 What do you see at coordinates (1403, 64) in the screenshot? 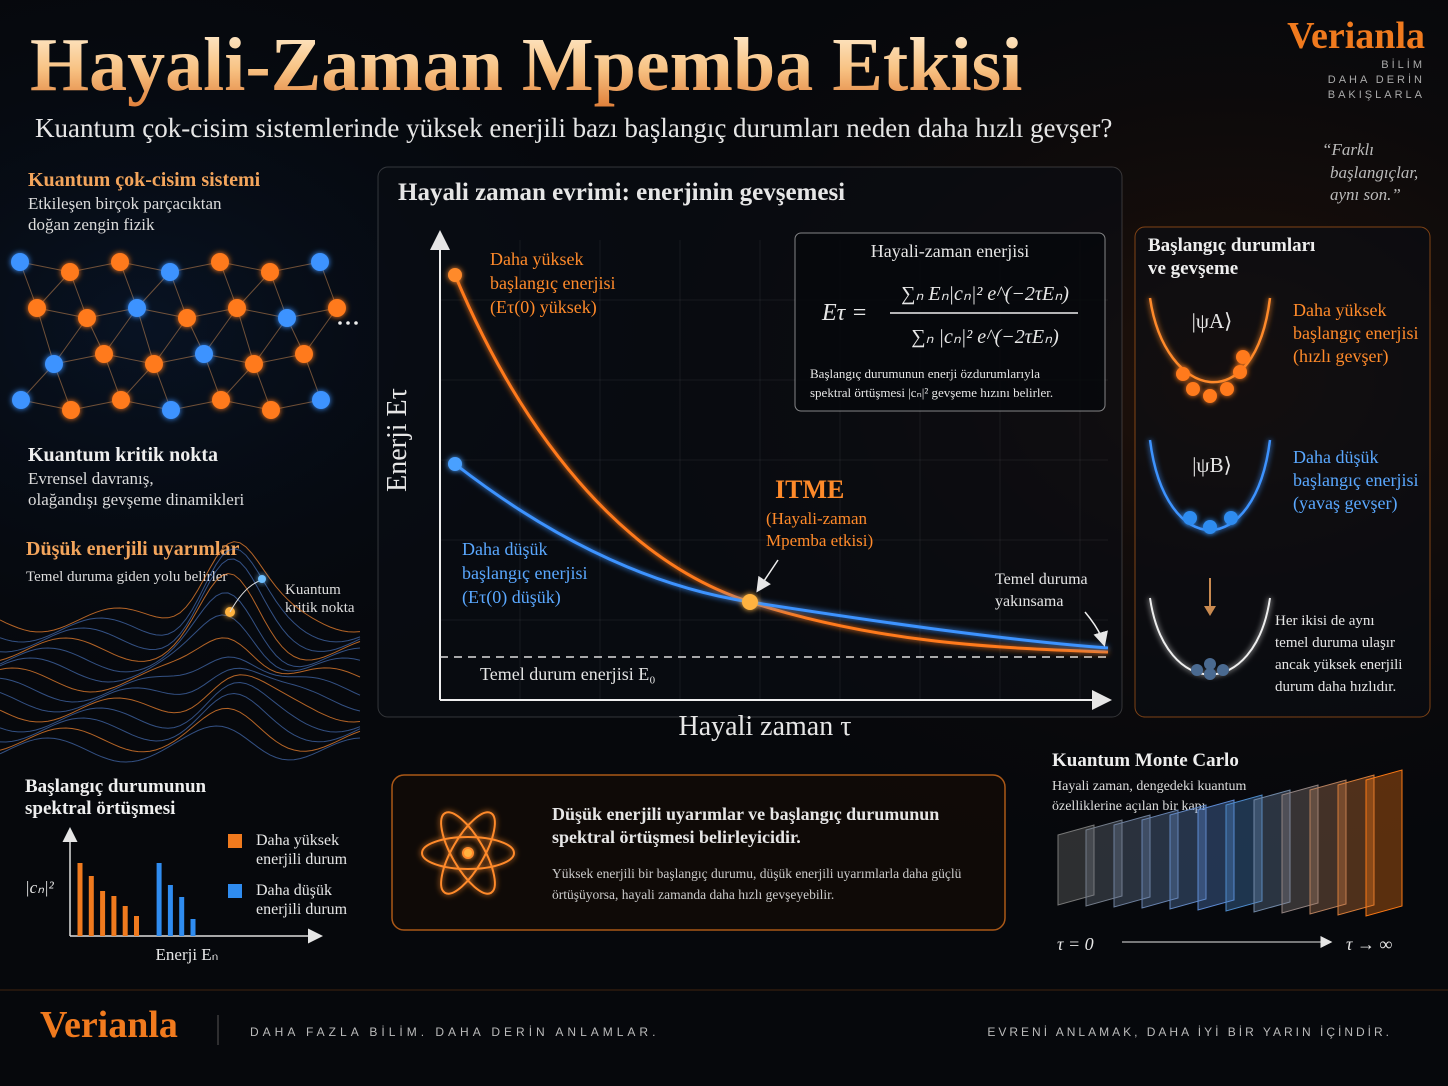
I see `tagline: BİLİM` at bounding box center [1403, 64].